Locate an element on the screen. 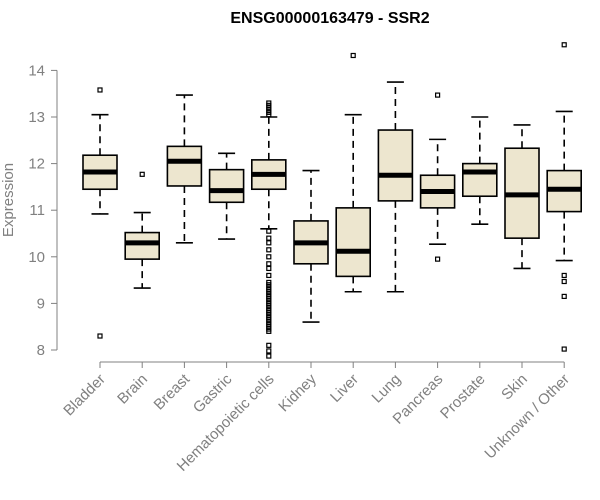 The width and height of the screenshot is (600, 500). box-skin is located at coordinates (522, 197).